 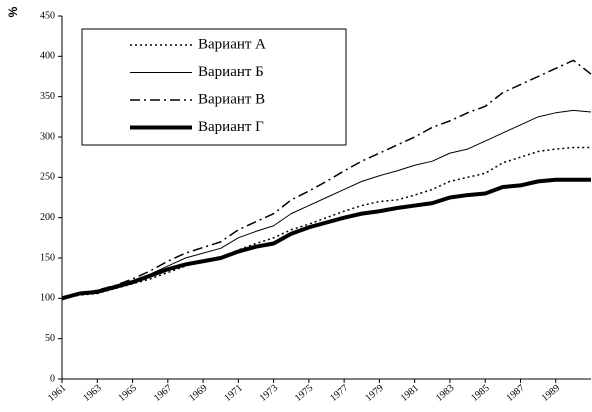 What do you see at coordinates (269, 393) in the screenshot?
I see `x-tick-label: 1973` at bounding box center [269, 393].